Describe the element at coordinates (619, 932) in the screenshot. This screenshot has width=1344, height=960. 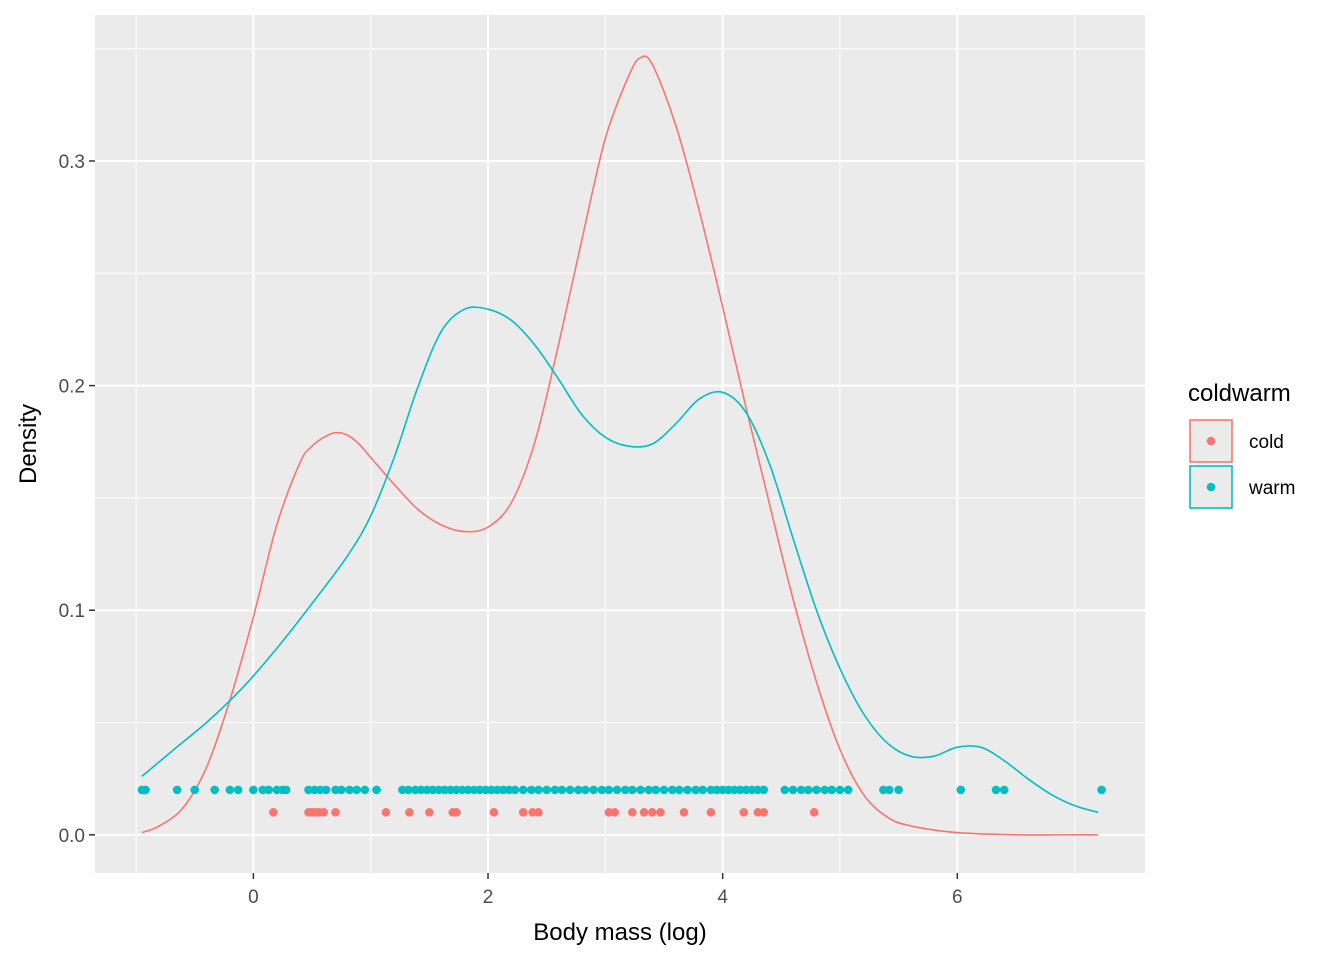
I see `x-axis-title: Body mass (log)` at that location.